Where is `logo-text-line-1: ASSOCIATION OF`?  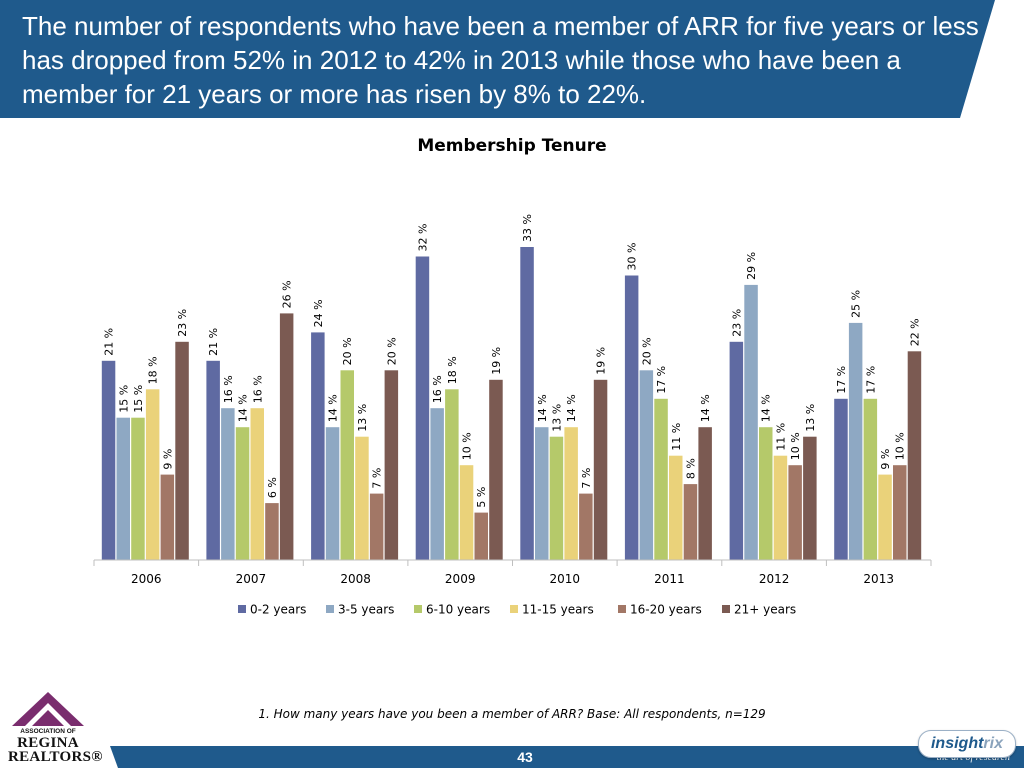
logo-text-line-1: ASSOCIATION OF is located at coordinates (48, 731).